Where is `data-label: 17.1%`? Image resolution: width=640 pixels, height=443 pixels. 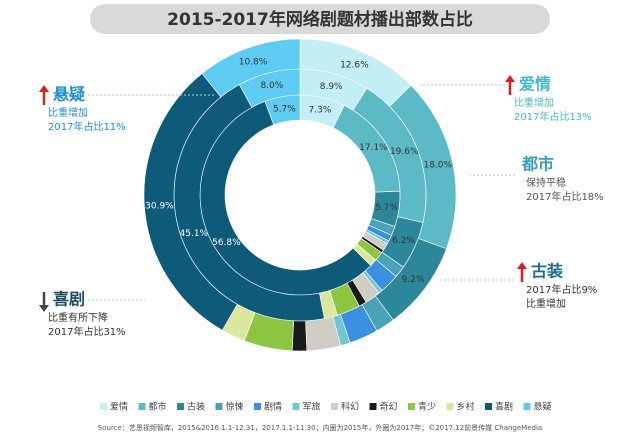 data-label: 17.1% is located at coordinates (373, 148).